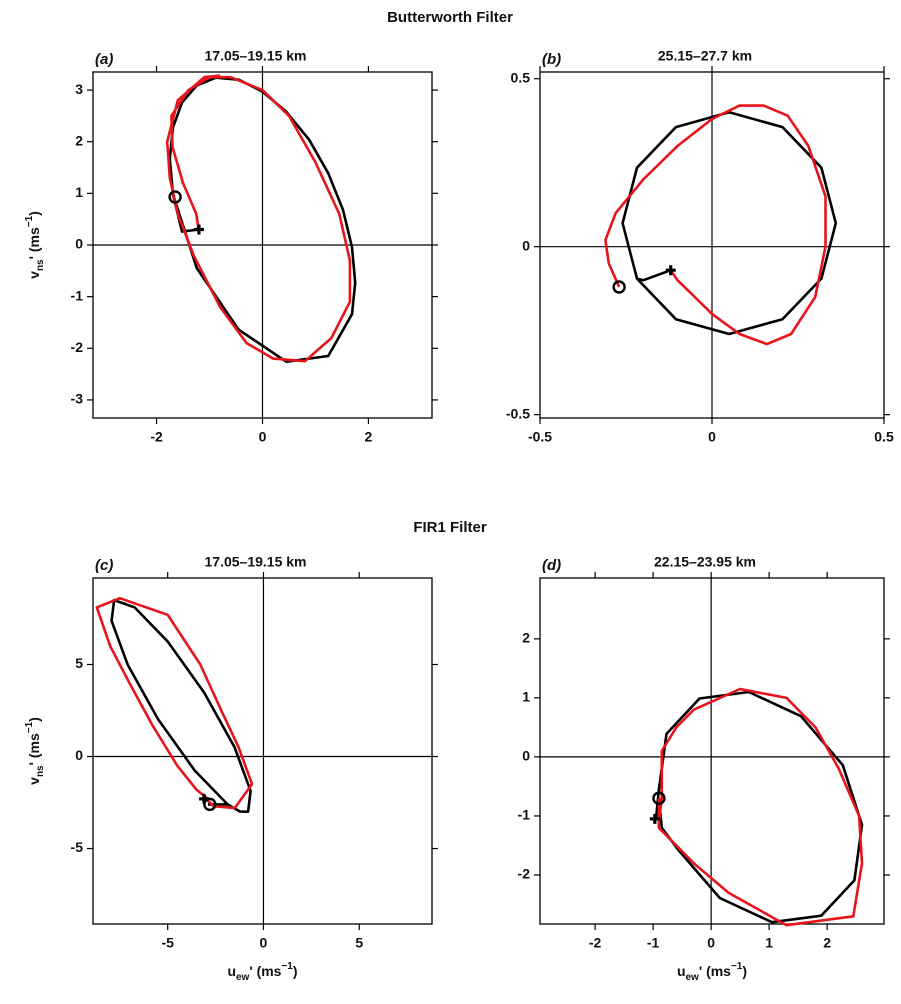  I want to click on x-tick-label: -0.5, so click(540, 437).